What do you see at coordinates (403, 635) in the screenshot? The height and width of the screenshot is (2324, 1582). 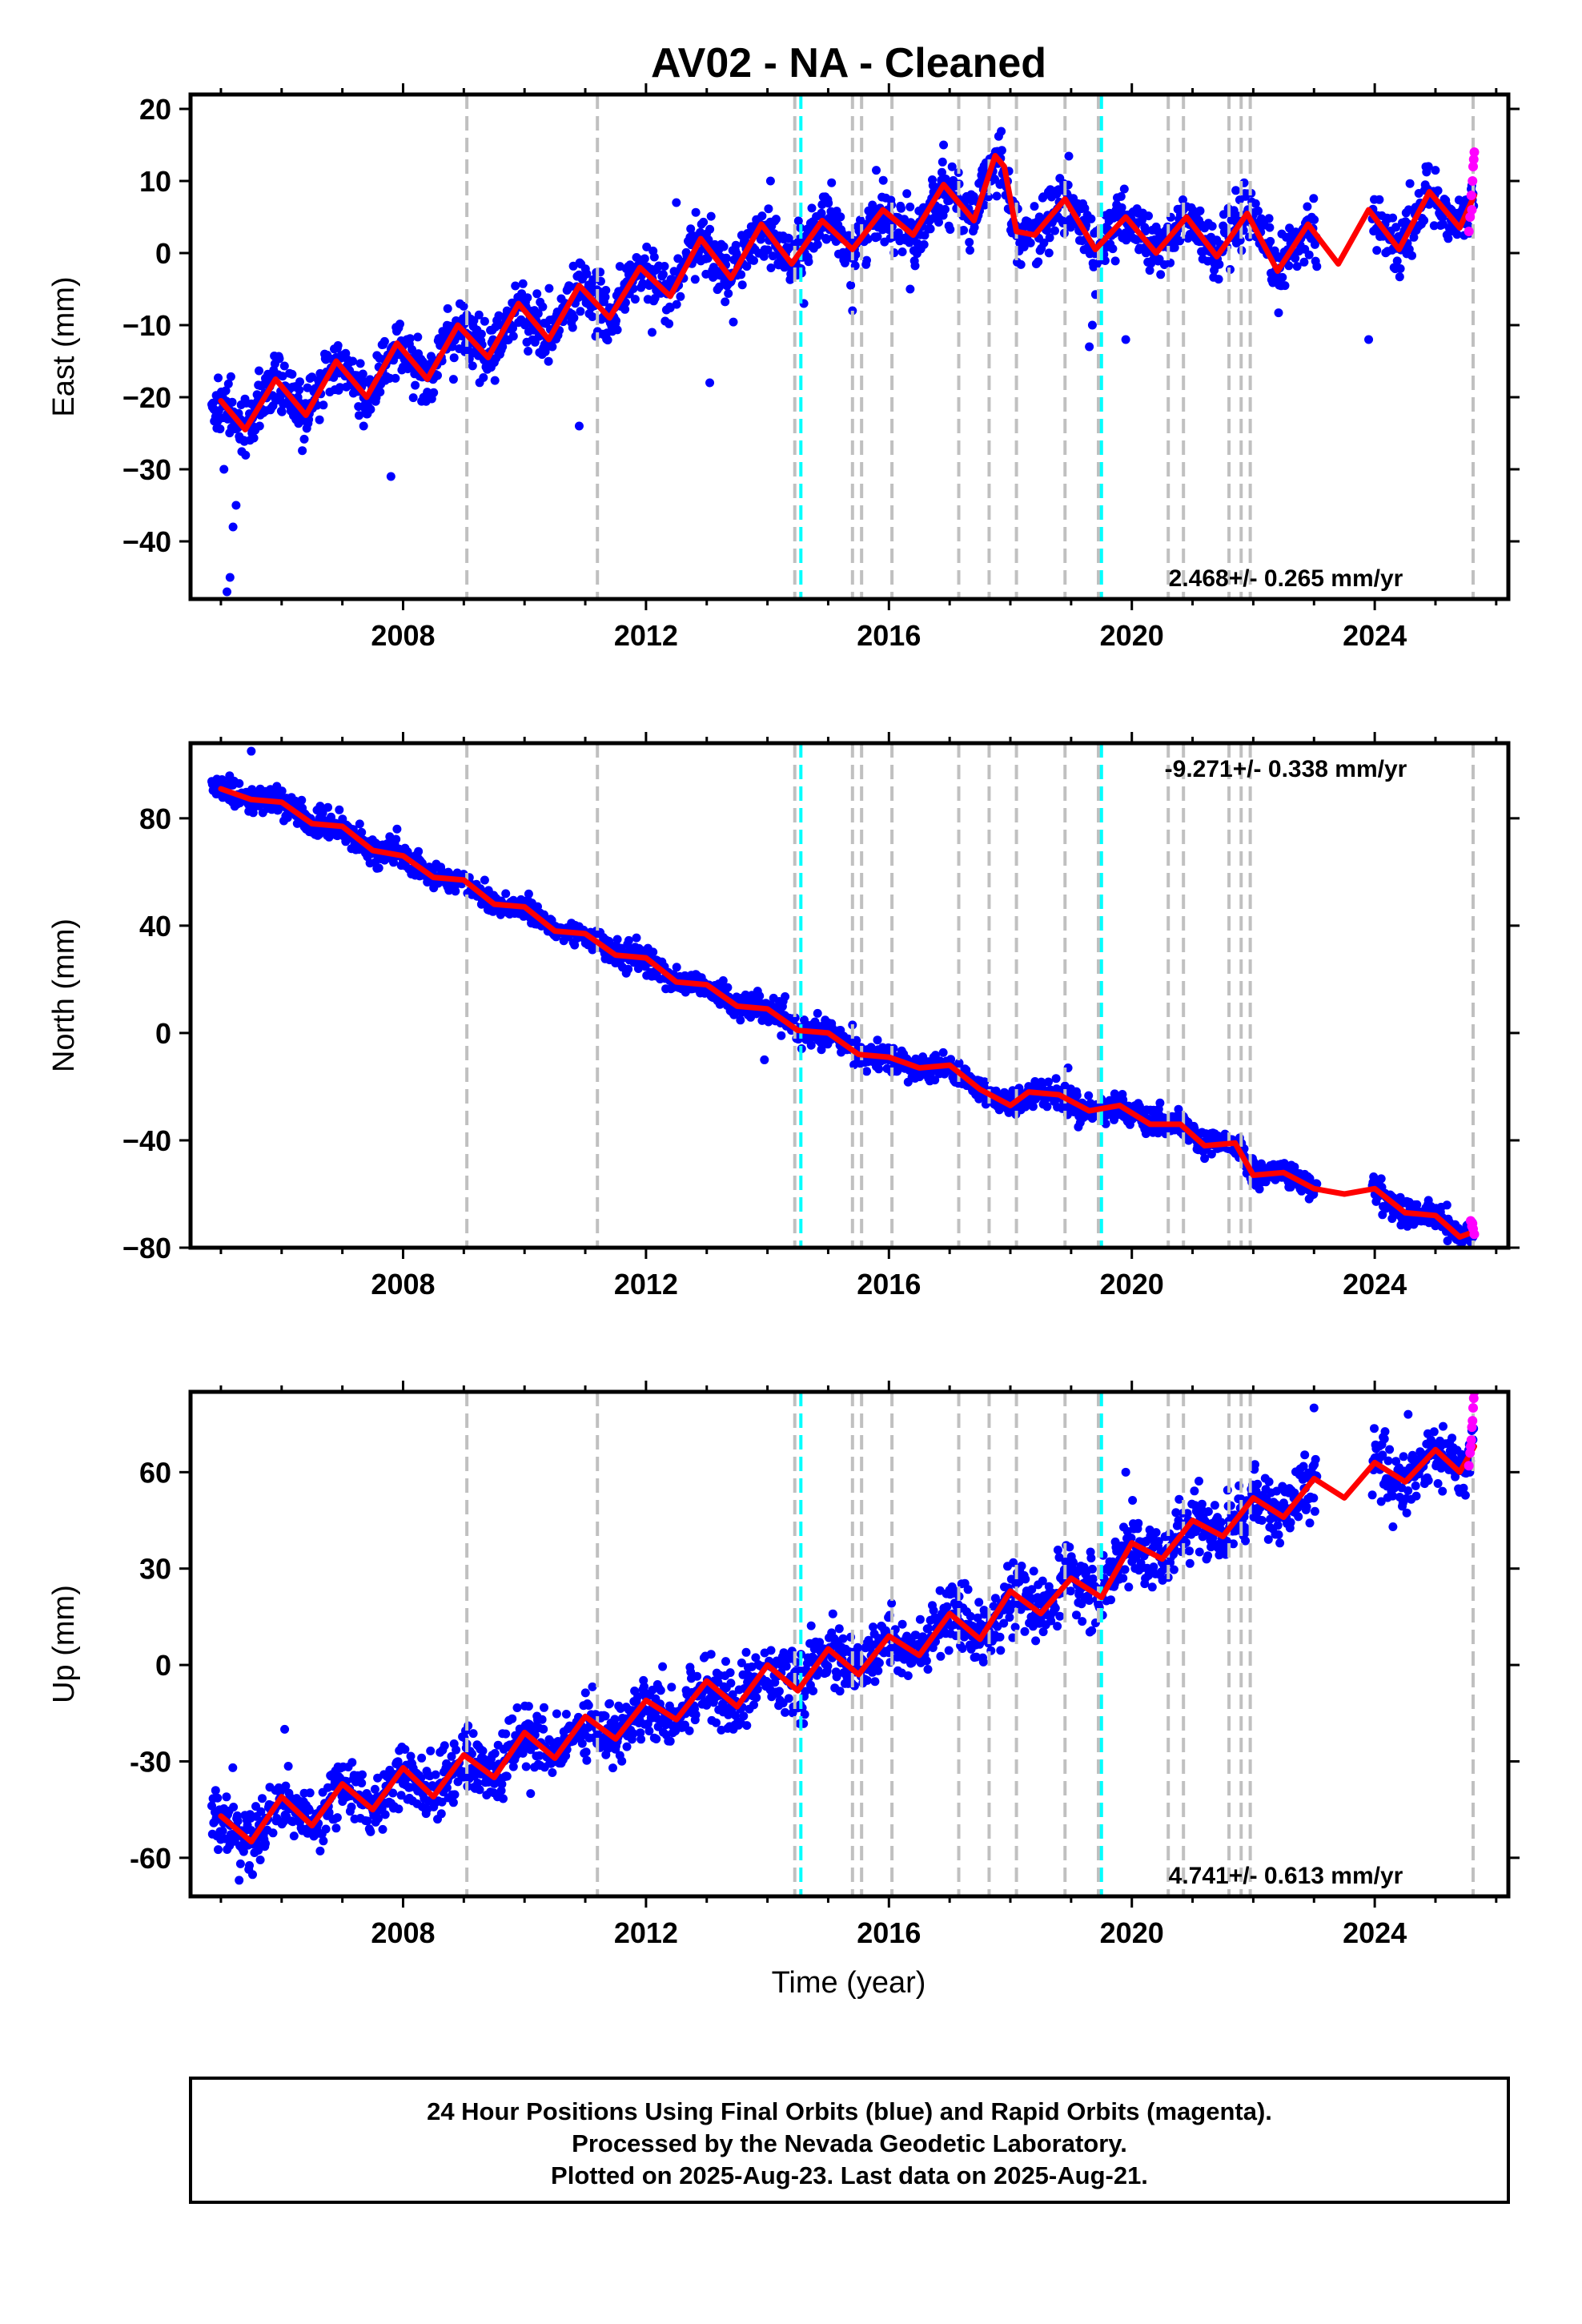 I see `x-tick-label: 2008` at bounding box center [403, 635].